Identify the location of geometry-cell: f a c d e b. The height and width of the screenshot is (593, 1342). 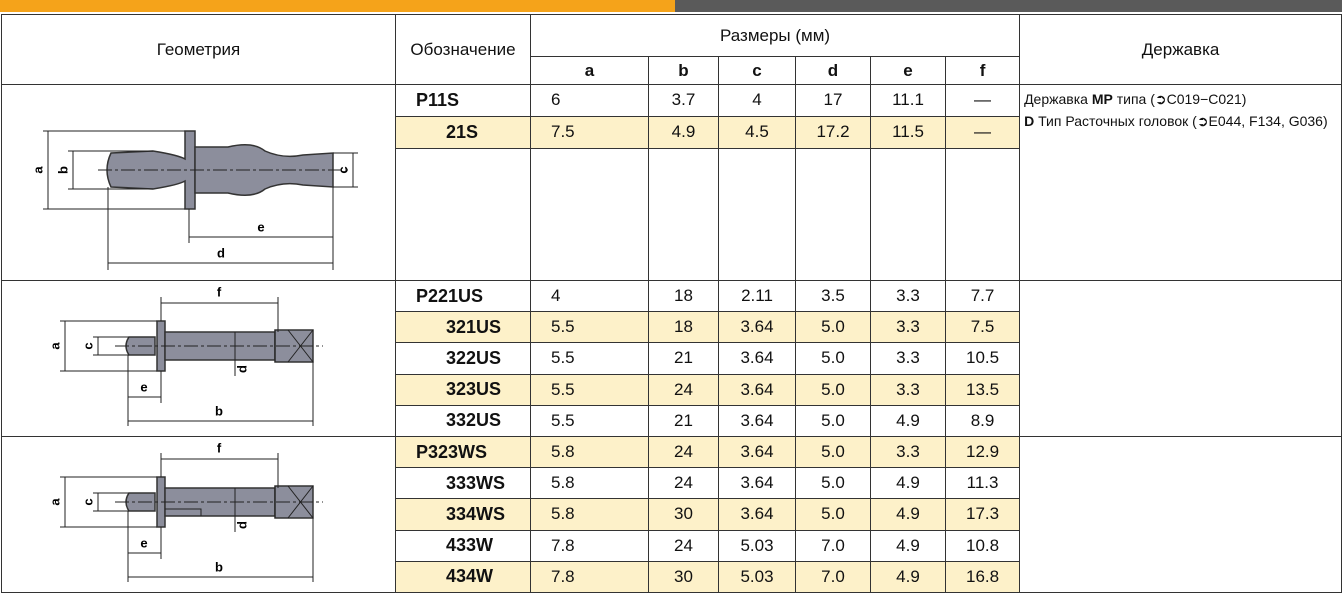
(198, 358).